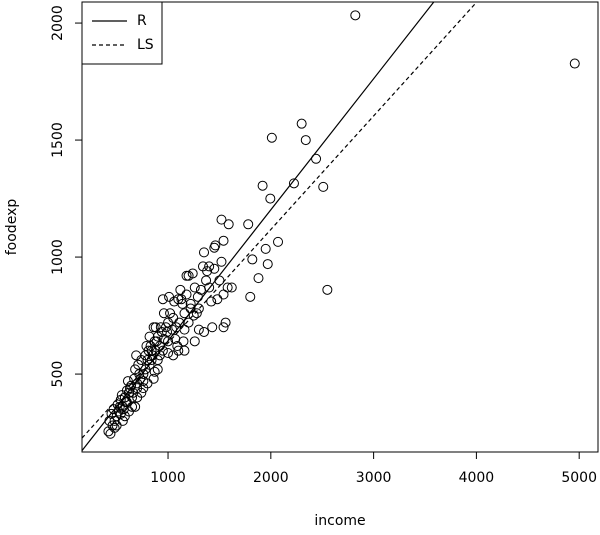 The image size is (600, 535). Describe the element at coordinates (579, 478) in the screenshot. I see `x-tick-label: 5000` at that location.